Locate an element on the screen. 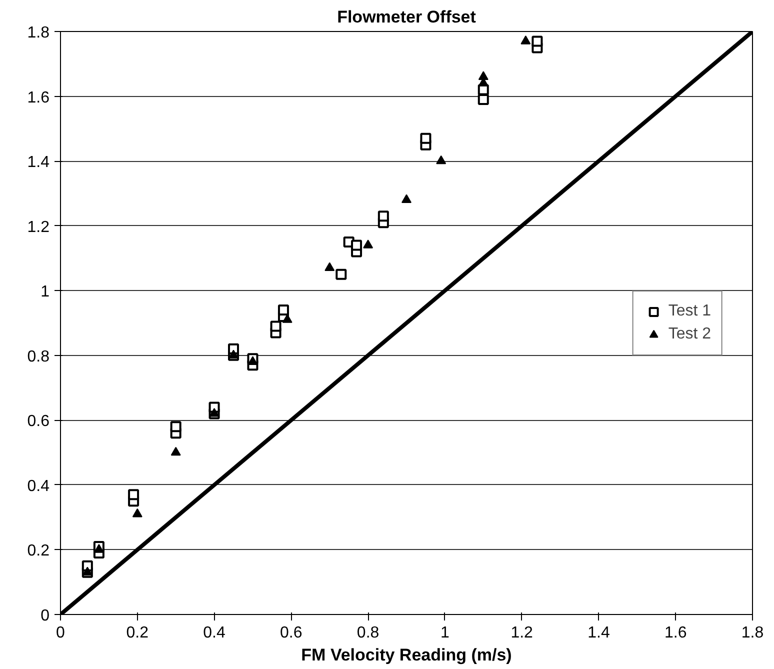  x-tick-label: 1.2 is located at coordinates (522, 633).